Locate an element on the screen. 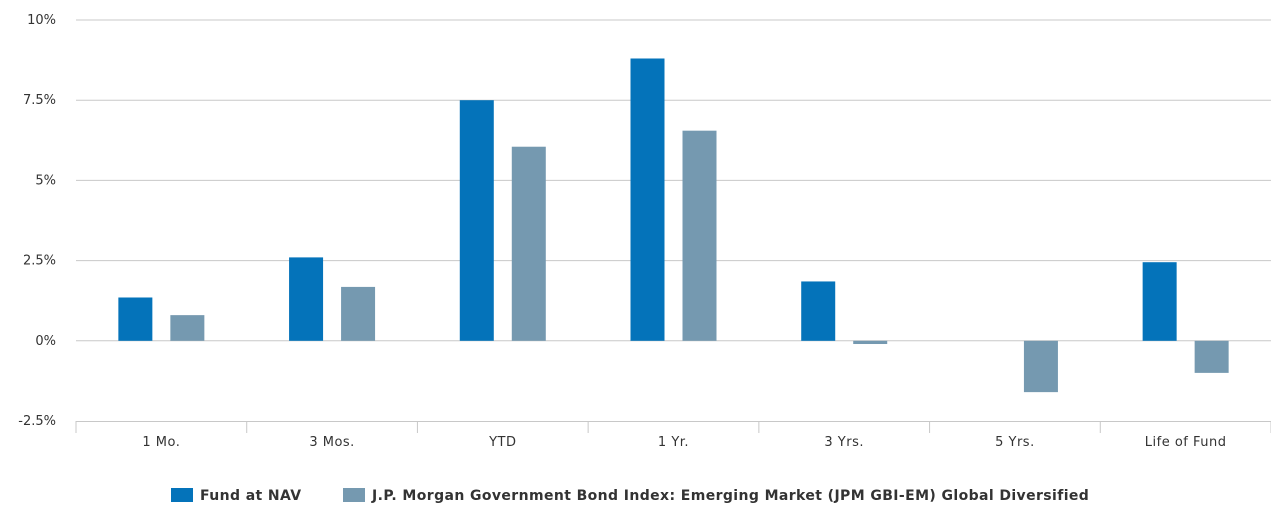 This screenshot has height=507, width=1271. y-axis-tick-labels: -2.5% 0% 2.5% 5% 7.5% 10% is located at coordinates (37, 221).